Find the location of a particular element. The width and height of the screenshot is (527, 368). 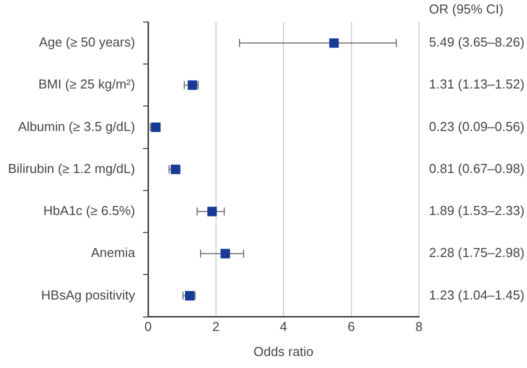

data-label: 0.81 (0.67–0.98) is located at coordinates (476, 168).